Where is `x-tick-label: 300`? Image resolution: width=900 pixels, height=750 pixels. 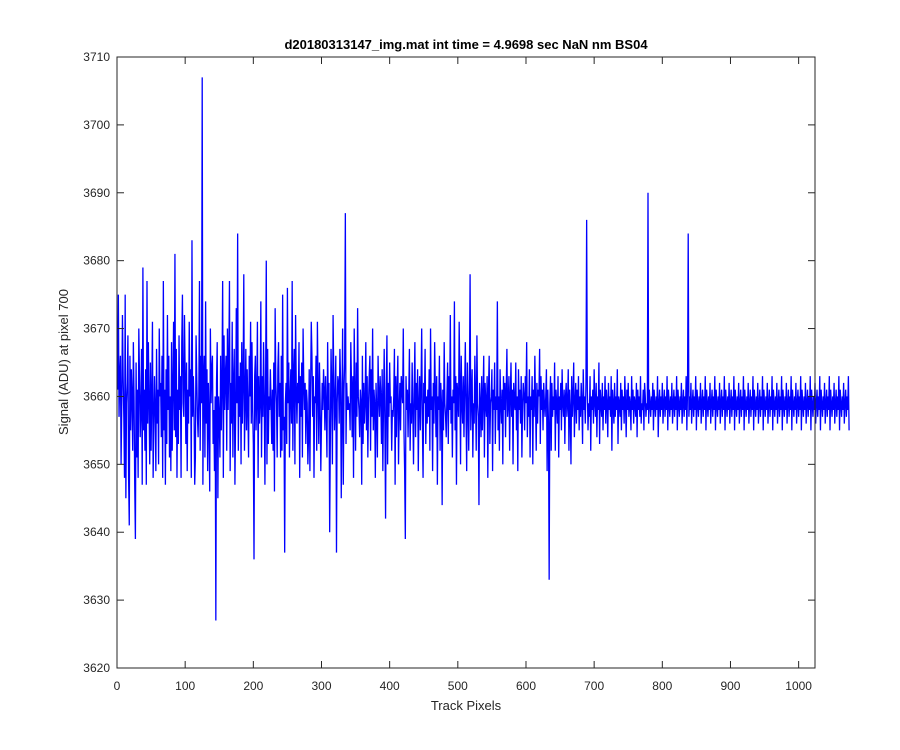 x-tick-label: 300 is located at coordinates (321, 686).